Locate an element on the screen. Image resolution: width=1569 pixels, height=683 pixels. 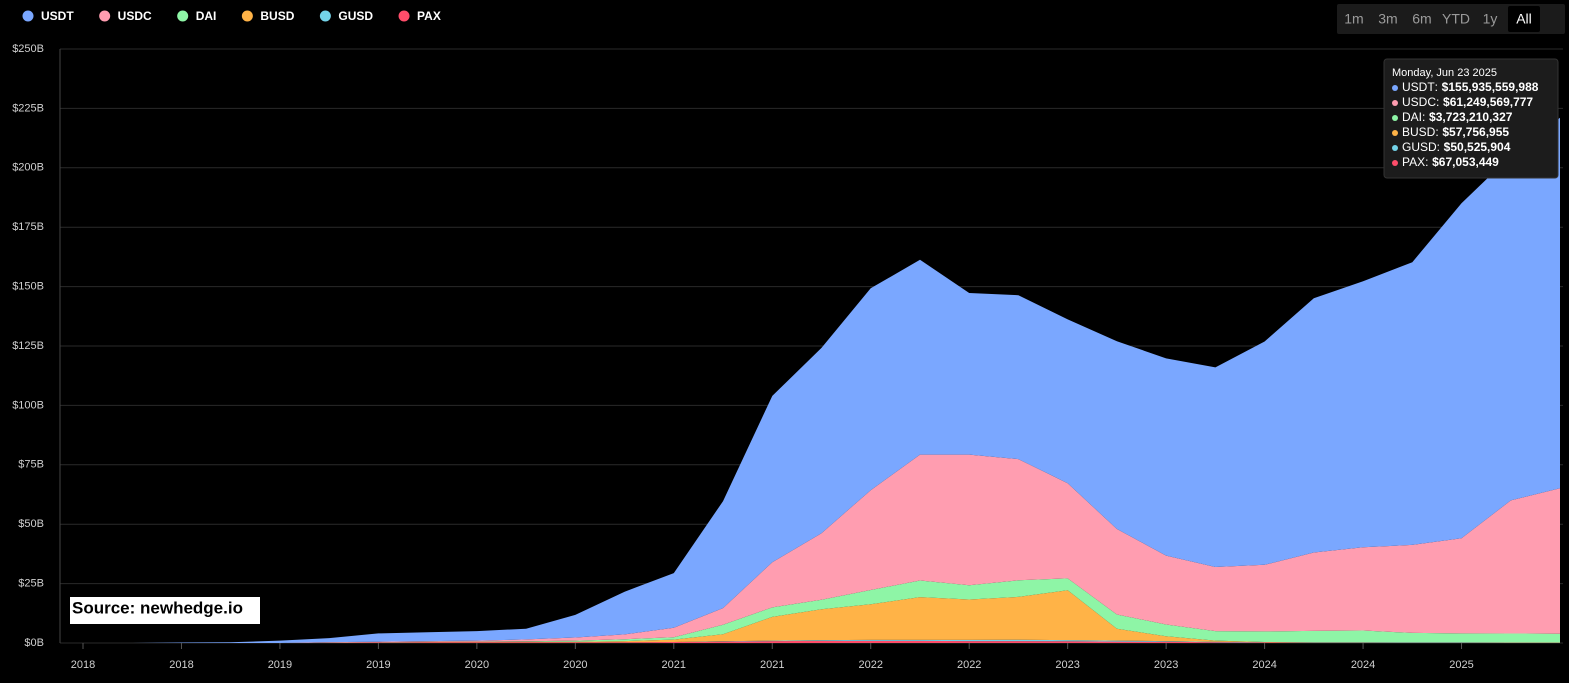
range-button: 1y is located at coordinates (1490, 19).